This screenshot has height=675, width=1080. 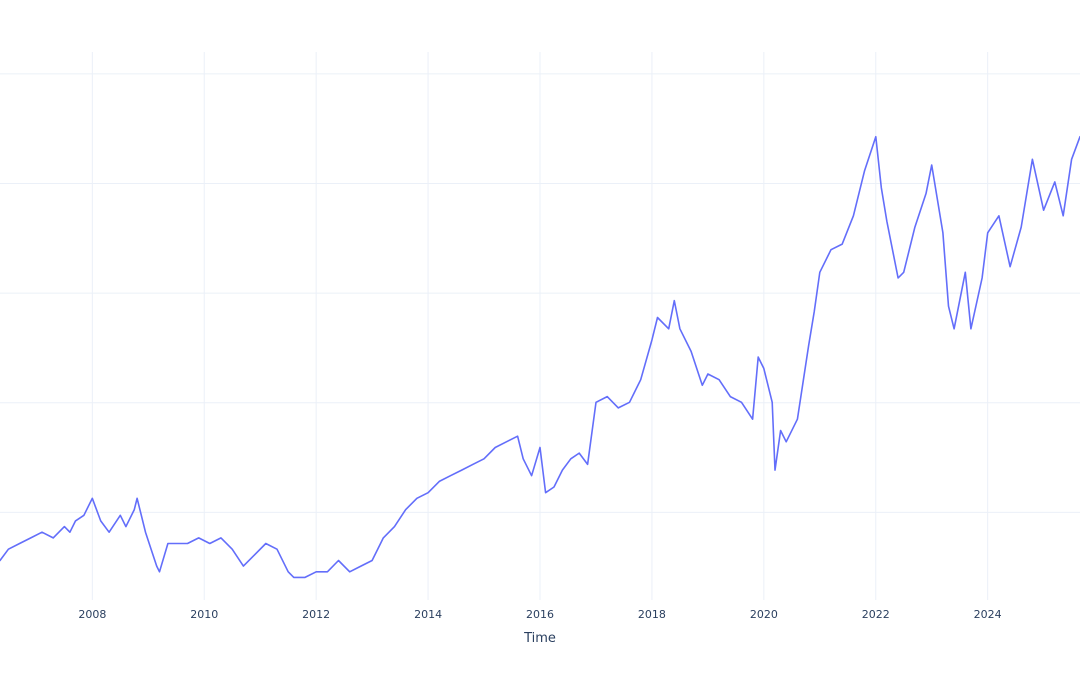 I want to click on x-tick-label: 2014, so click(x=428, y=614).